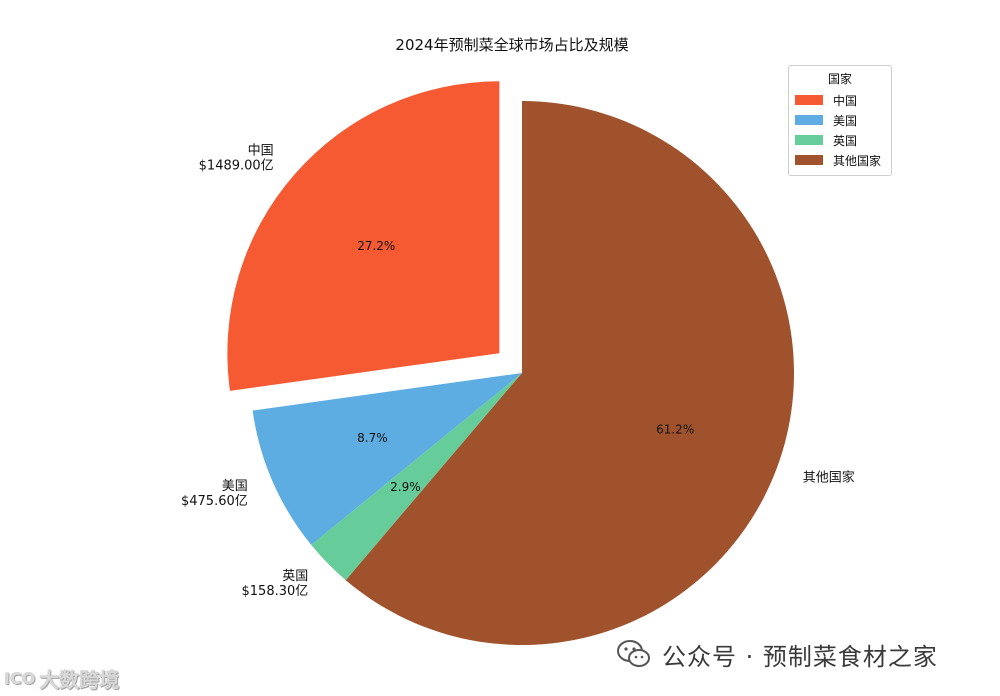  I want to click on infinity-logo-icon: ICO, so click(20, 678).